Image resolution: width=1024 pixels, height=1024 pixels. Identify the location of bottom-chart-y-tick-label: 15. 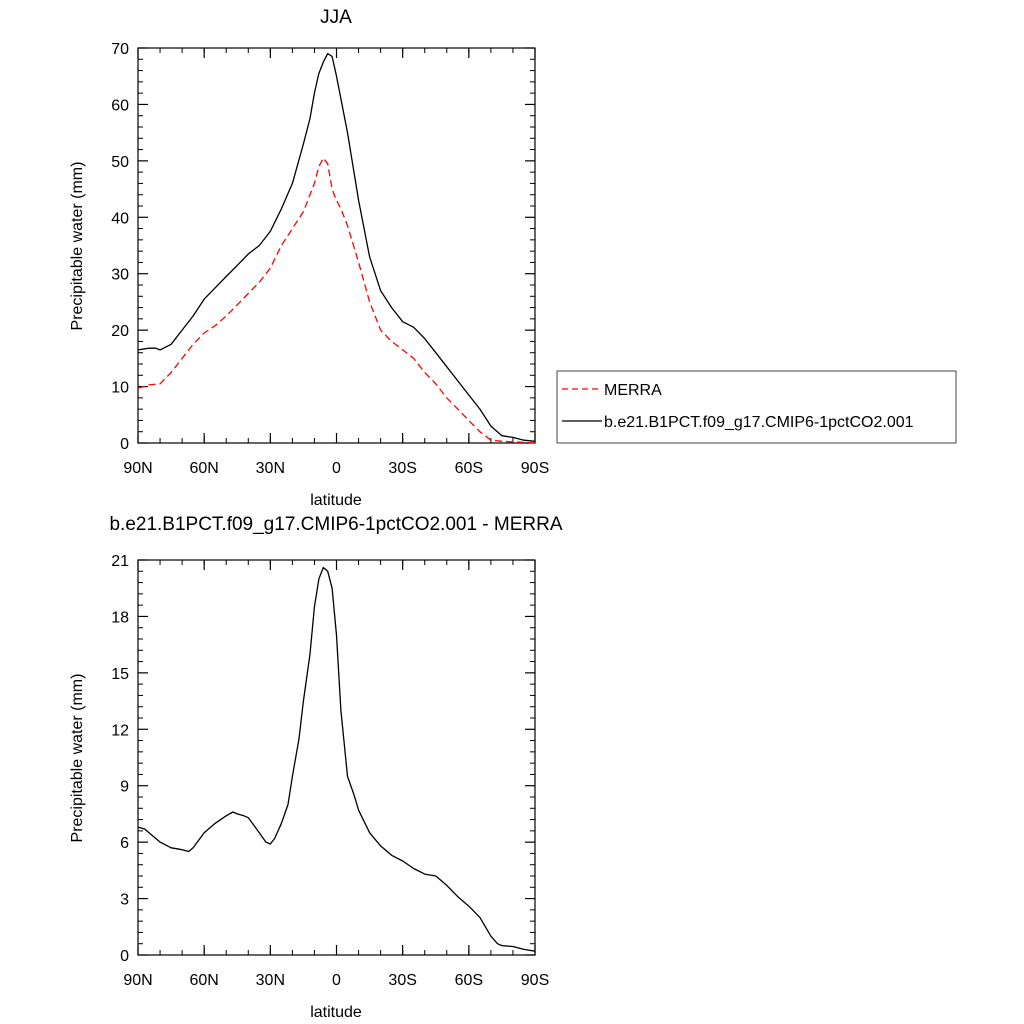
(120, 674).